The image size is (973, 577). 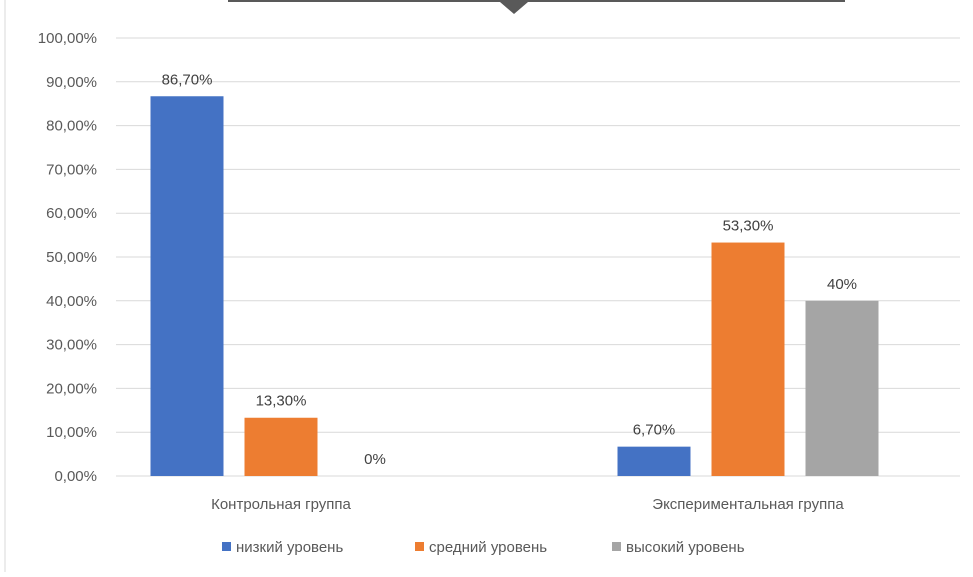 What do you see at coordinates (71, 301) in the screenshot?
I see `y-tick-label: 40,00%` at bounding box center [71, 301].